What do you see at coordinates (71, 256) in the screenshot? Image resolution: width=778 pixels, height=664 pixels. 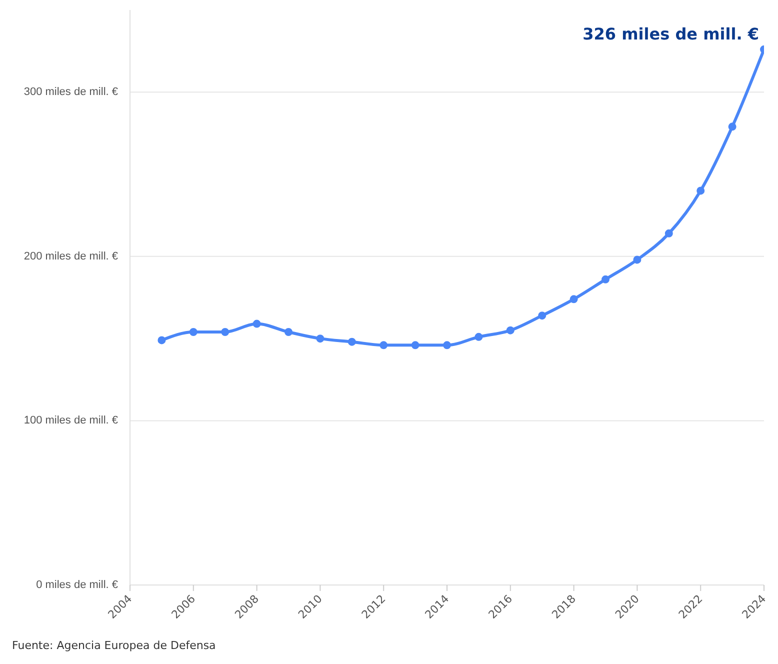 I see `y-tick-label: 200 miles de mill. €` at bounding box center [71, 256].